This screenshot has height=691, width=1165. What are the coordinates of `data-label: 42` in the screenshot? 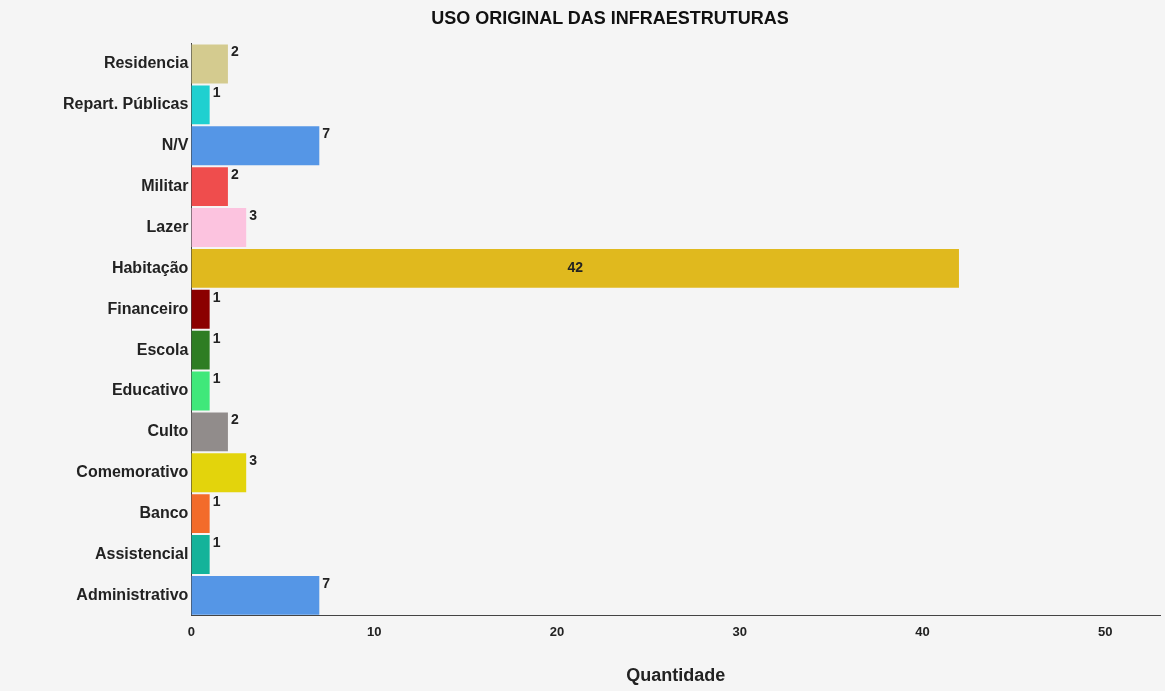 It's located at (575, 267).